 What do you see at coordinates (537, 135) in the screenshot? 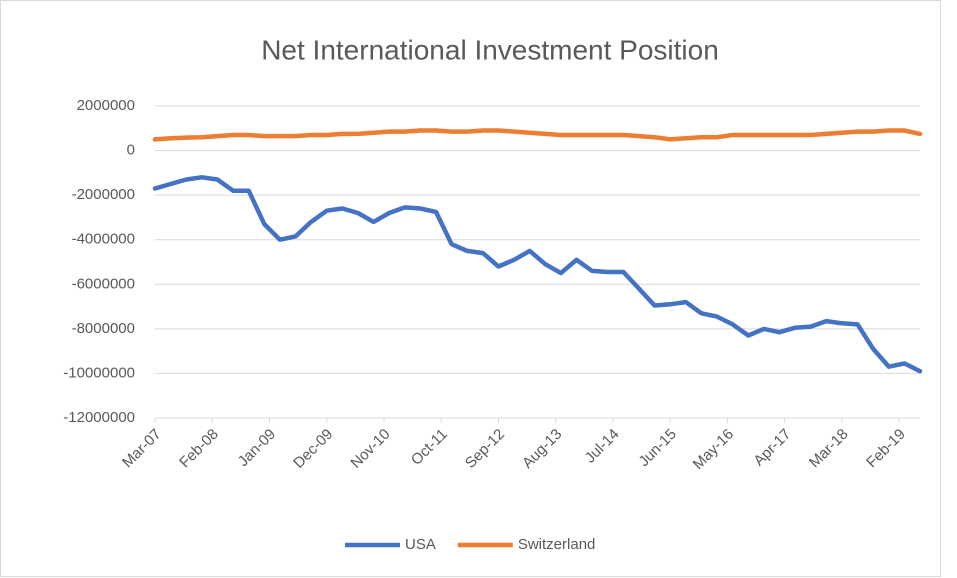
I see `series-line` at bounding box center [537, 135].